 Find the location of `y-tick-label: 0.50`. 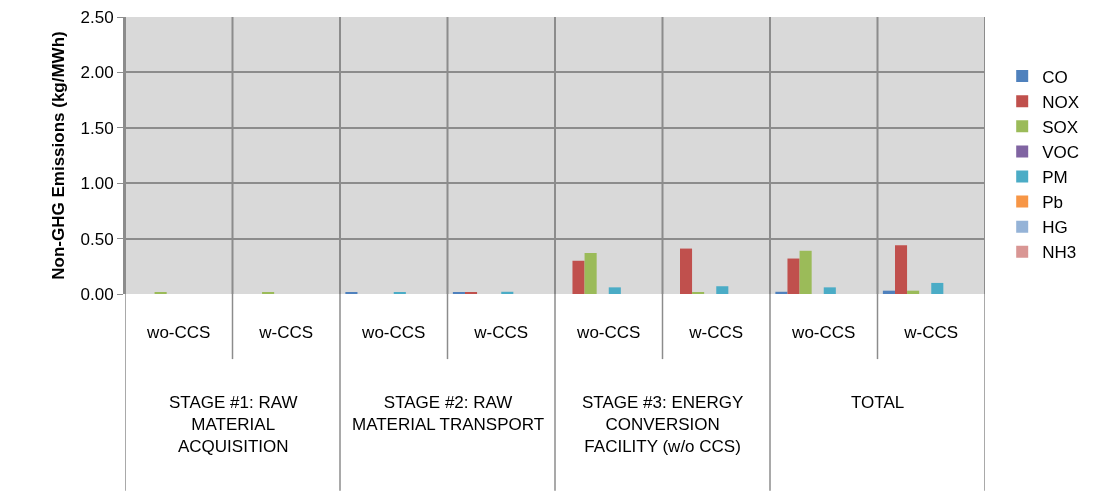

y-tick-label: 0.50 is located at coordinates (97, 239).